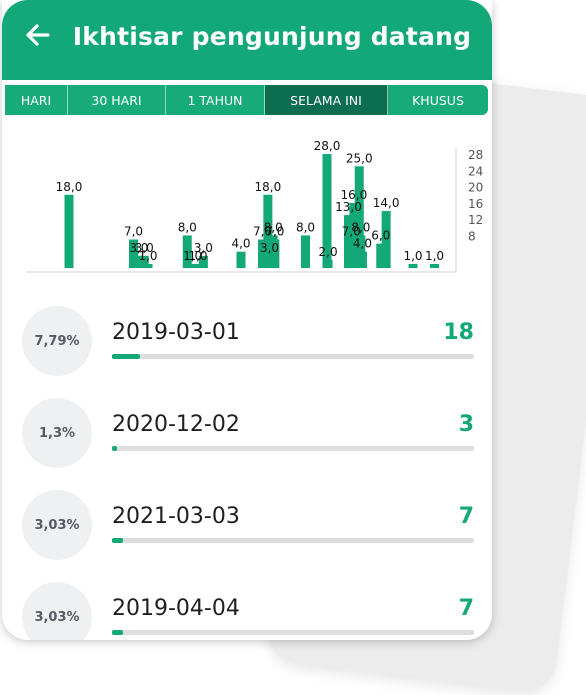 This screenshot has width=586, height=695. What do you see at coordinates (327, 146) in the screenshot?
I see `bar-value-label: 28,0` at bounding box center [327, 146].